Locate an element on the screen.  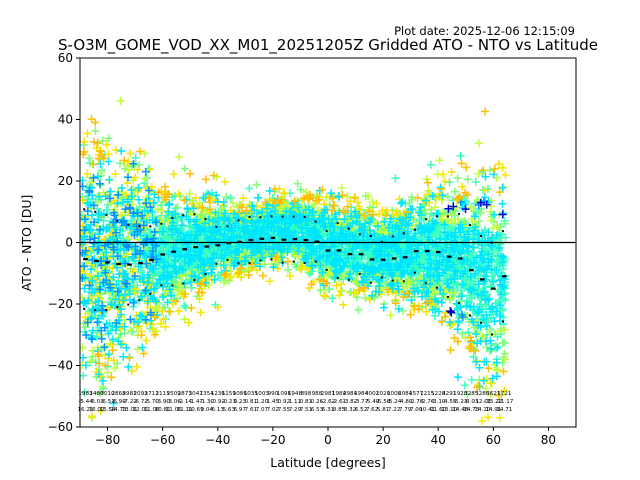
bin-std-label: 7.00 is located at coordinates (416, 410).